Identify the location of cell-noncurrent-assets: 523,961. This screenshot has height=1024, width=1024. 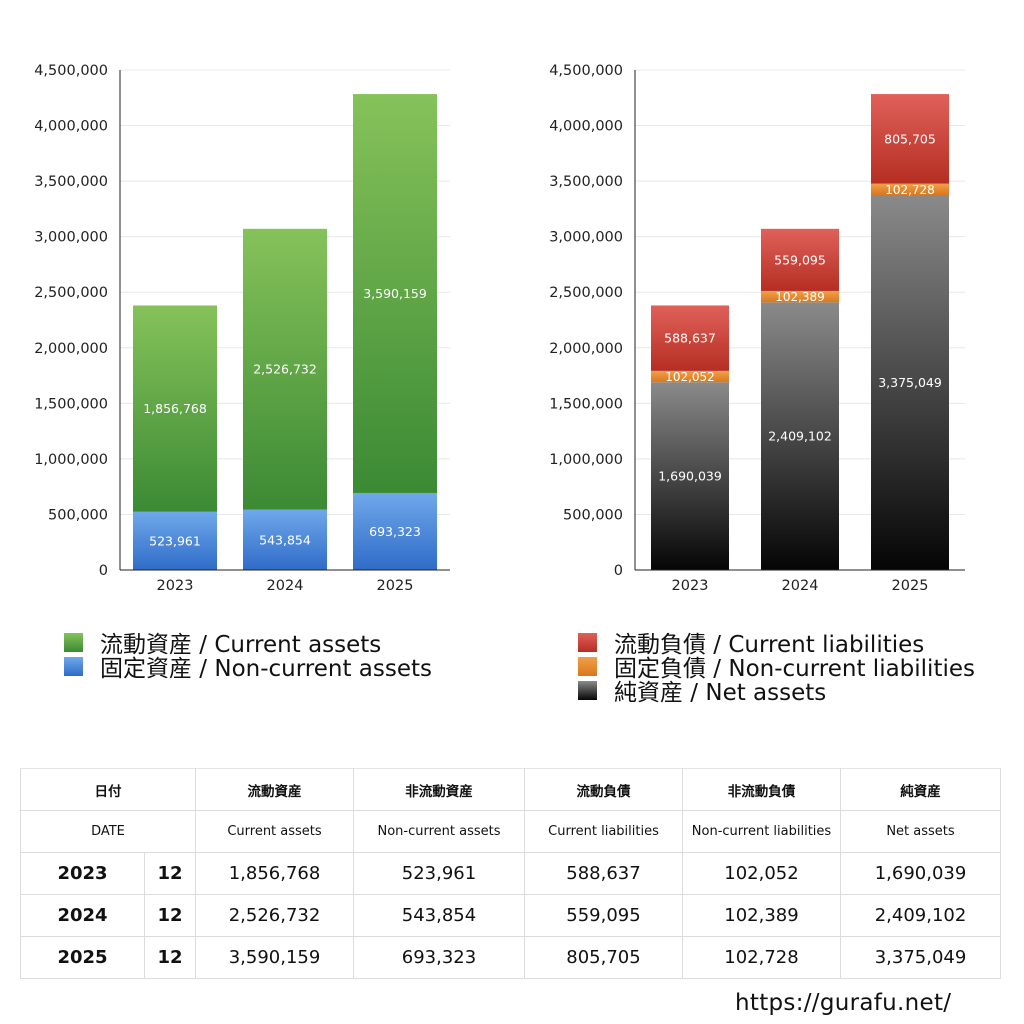
(439, 873).